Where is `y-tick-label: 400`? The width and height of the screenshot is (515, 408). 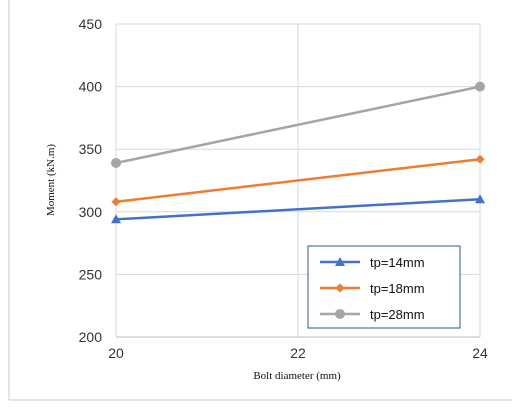 y-tick-label: 400 is located at coordinates (91, 87).